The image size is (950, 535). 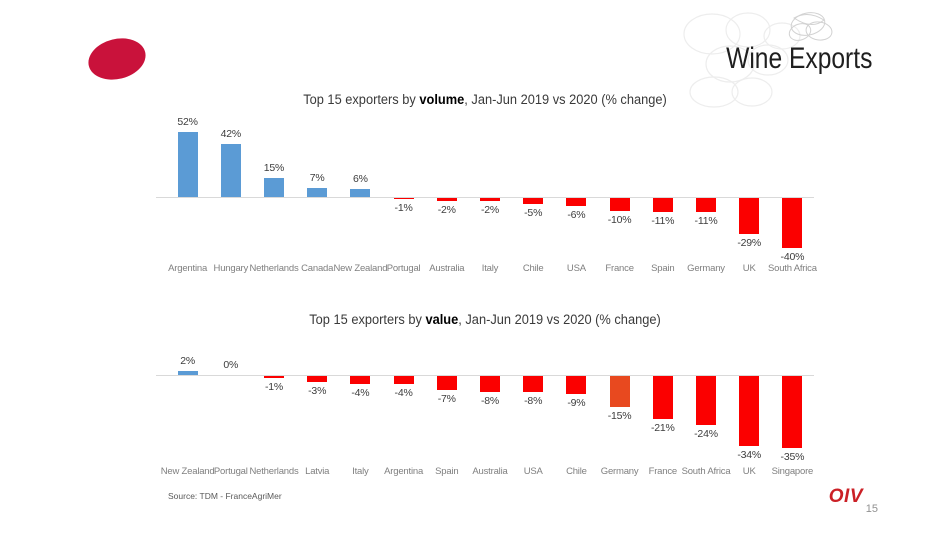 I want to click on category-label-portugal: Portugal, so click(x=403, y=268).